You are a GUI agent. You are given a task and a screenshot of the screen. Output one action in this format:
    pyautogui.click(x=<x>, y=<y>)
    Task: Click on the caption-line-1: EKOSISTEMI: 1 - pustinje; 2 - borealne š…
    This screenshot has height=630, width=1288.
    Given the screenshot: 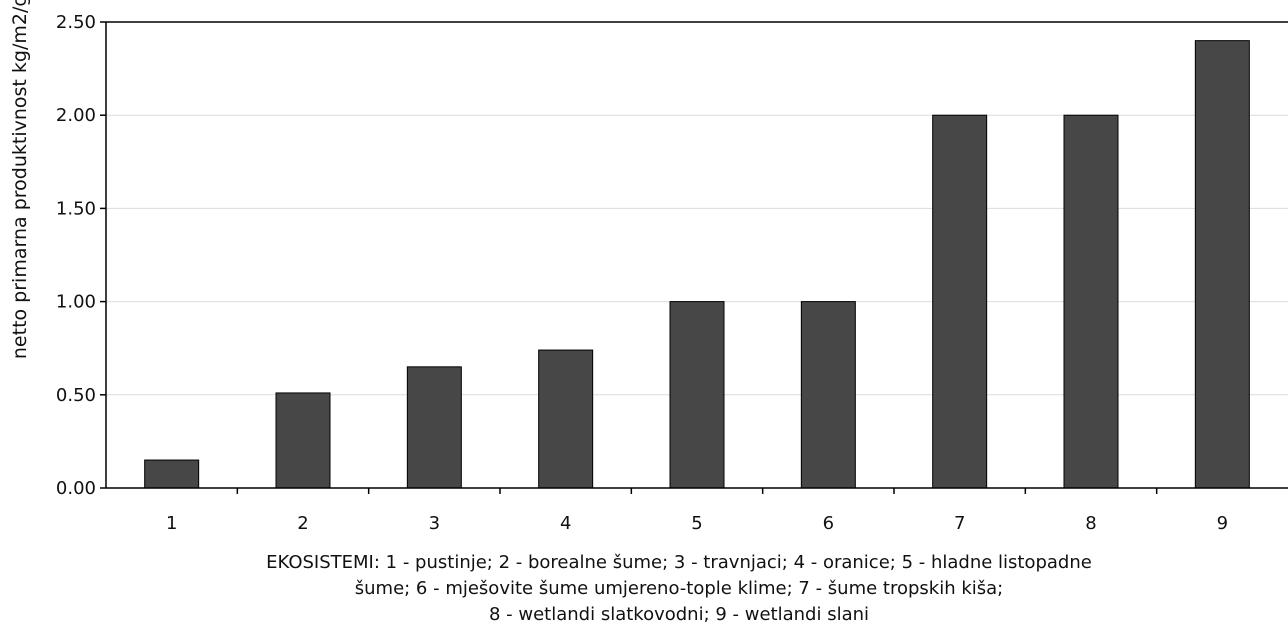 What is the action you would take?
    pyautogui.click(x=679, y=562)
    